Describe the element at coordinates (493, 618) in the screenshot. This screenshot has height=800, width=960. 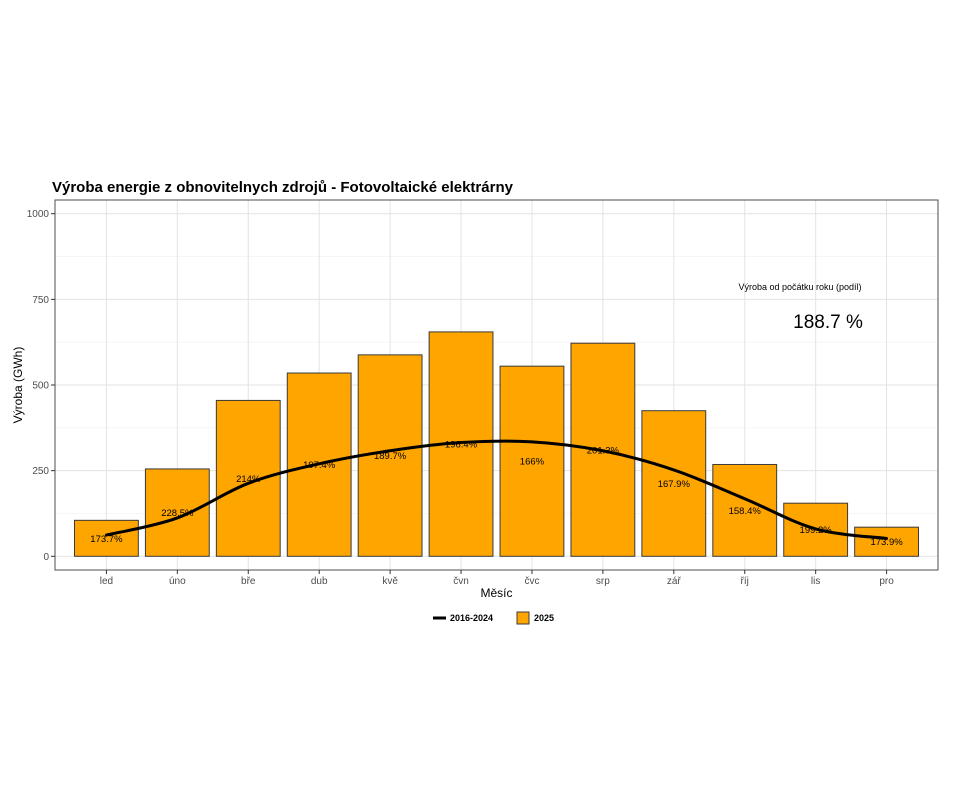
I see `legend: 2016-2024 2025` at that location.